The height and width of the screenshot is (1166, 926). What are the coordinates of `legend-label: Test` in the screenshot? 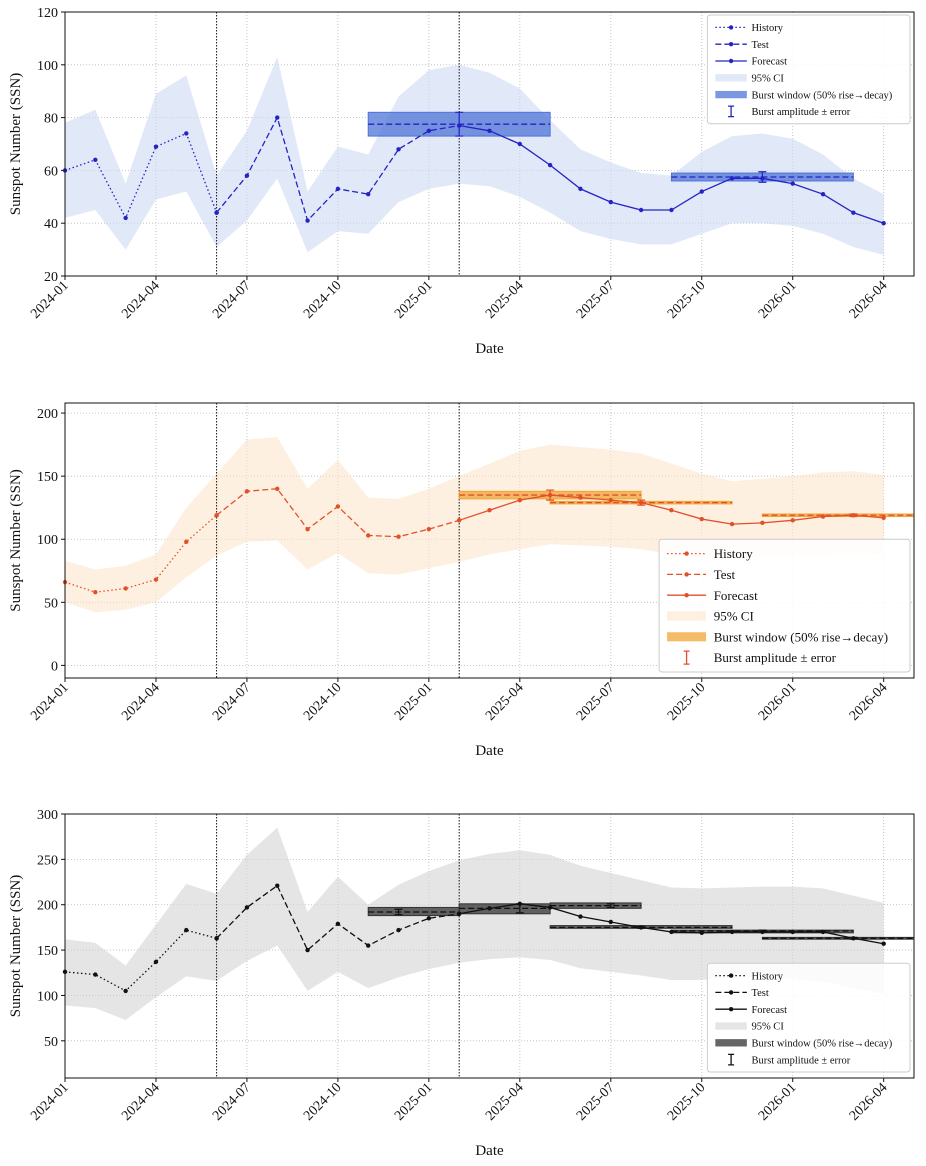 It's located at (759, 993).